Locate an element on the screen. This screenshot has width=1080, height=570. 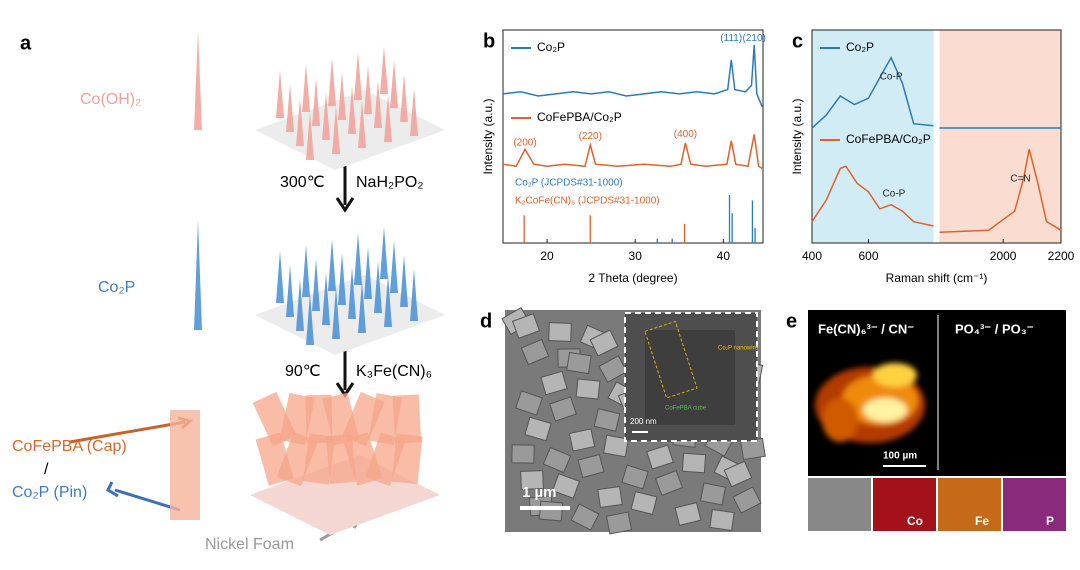
label: Nickel Foam is located at coordinates (249, 544).